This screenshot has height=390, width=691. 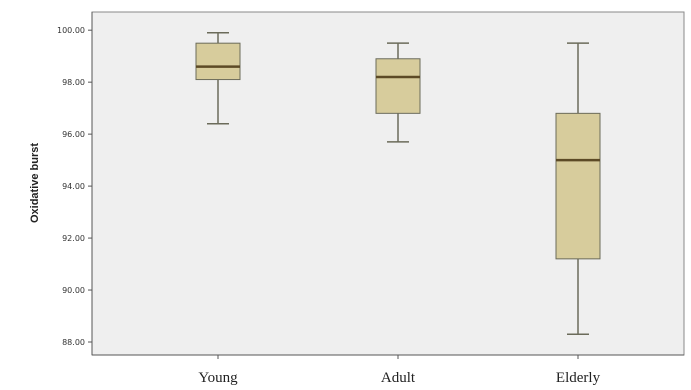 I want to click on box-adult, so click(x=398, y=92).